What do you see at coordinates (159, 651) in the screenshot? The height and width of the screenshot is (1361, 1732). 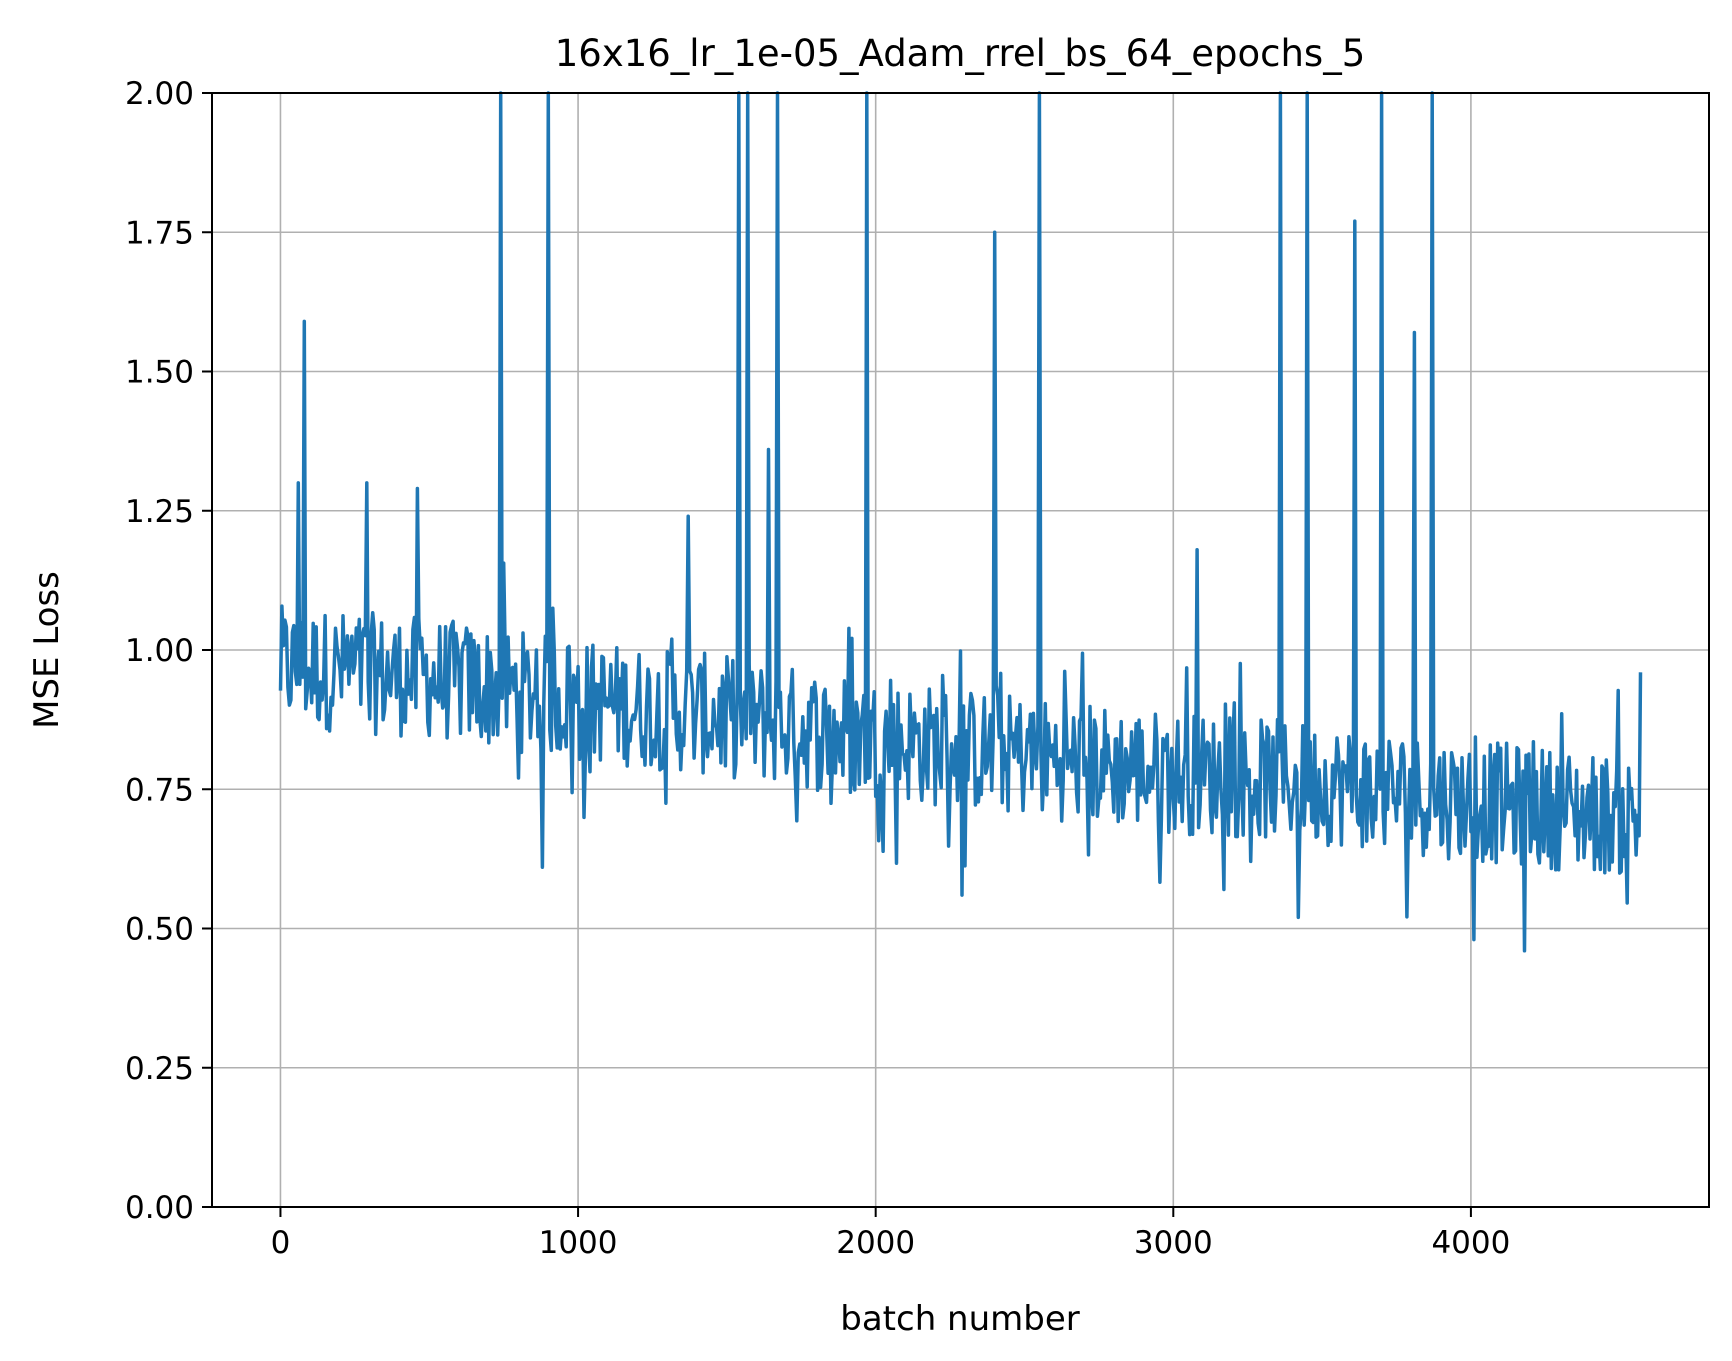 I see `y-tick-label: 1.00` at bounding box center [159, 651].